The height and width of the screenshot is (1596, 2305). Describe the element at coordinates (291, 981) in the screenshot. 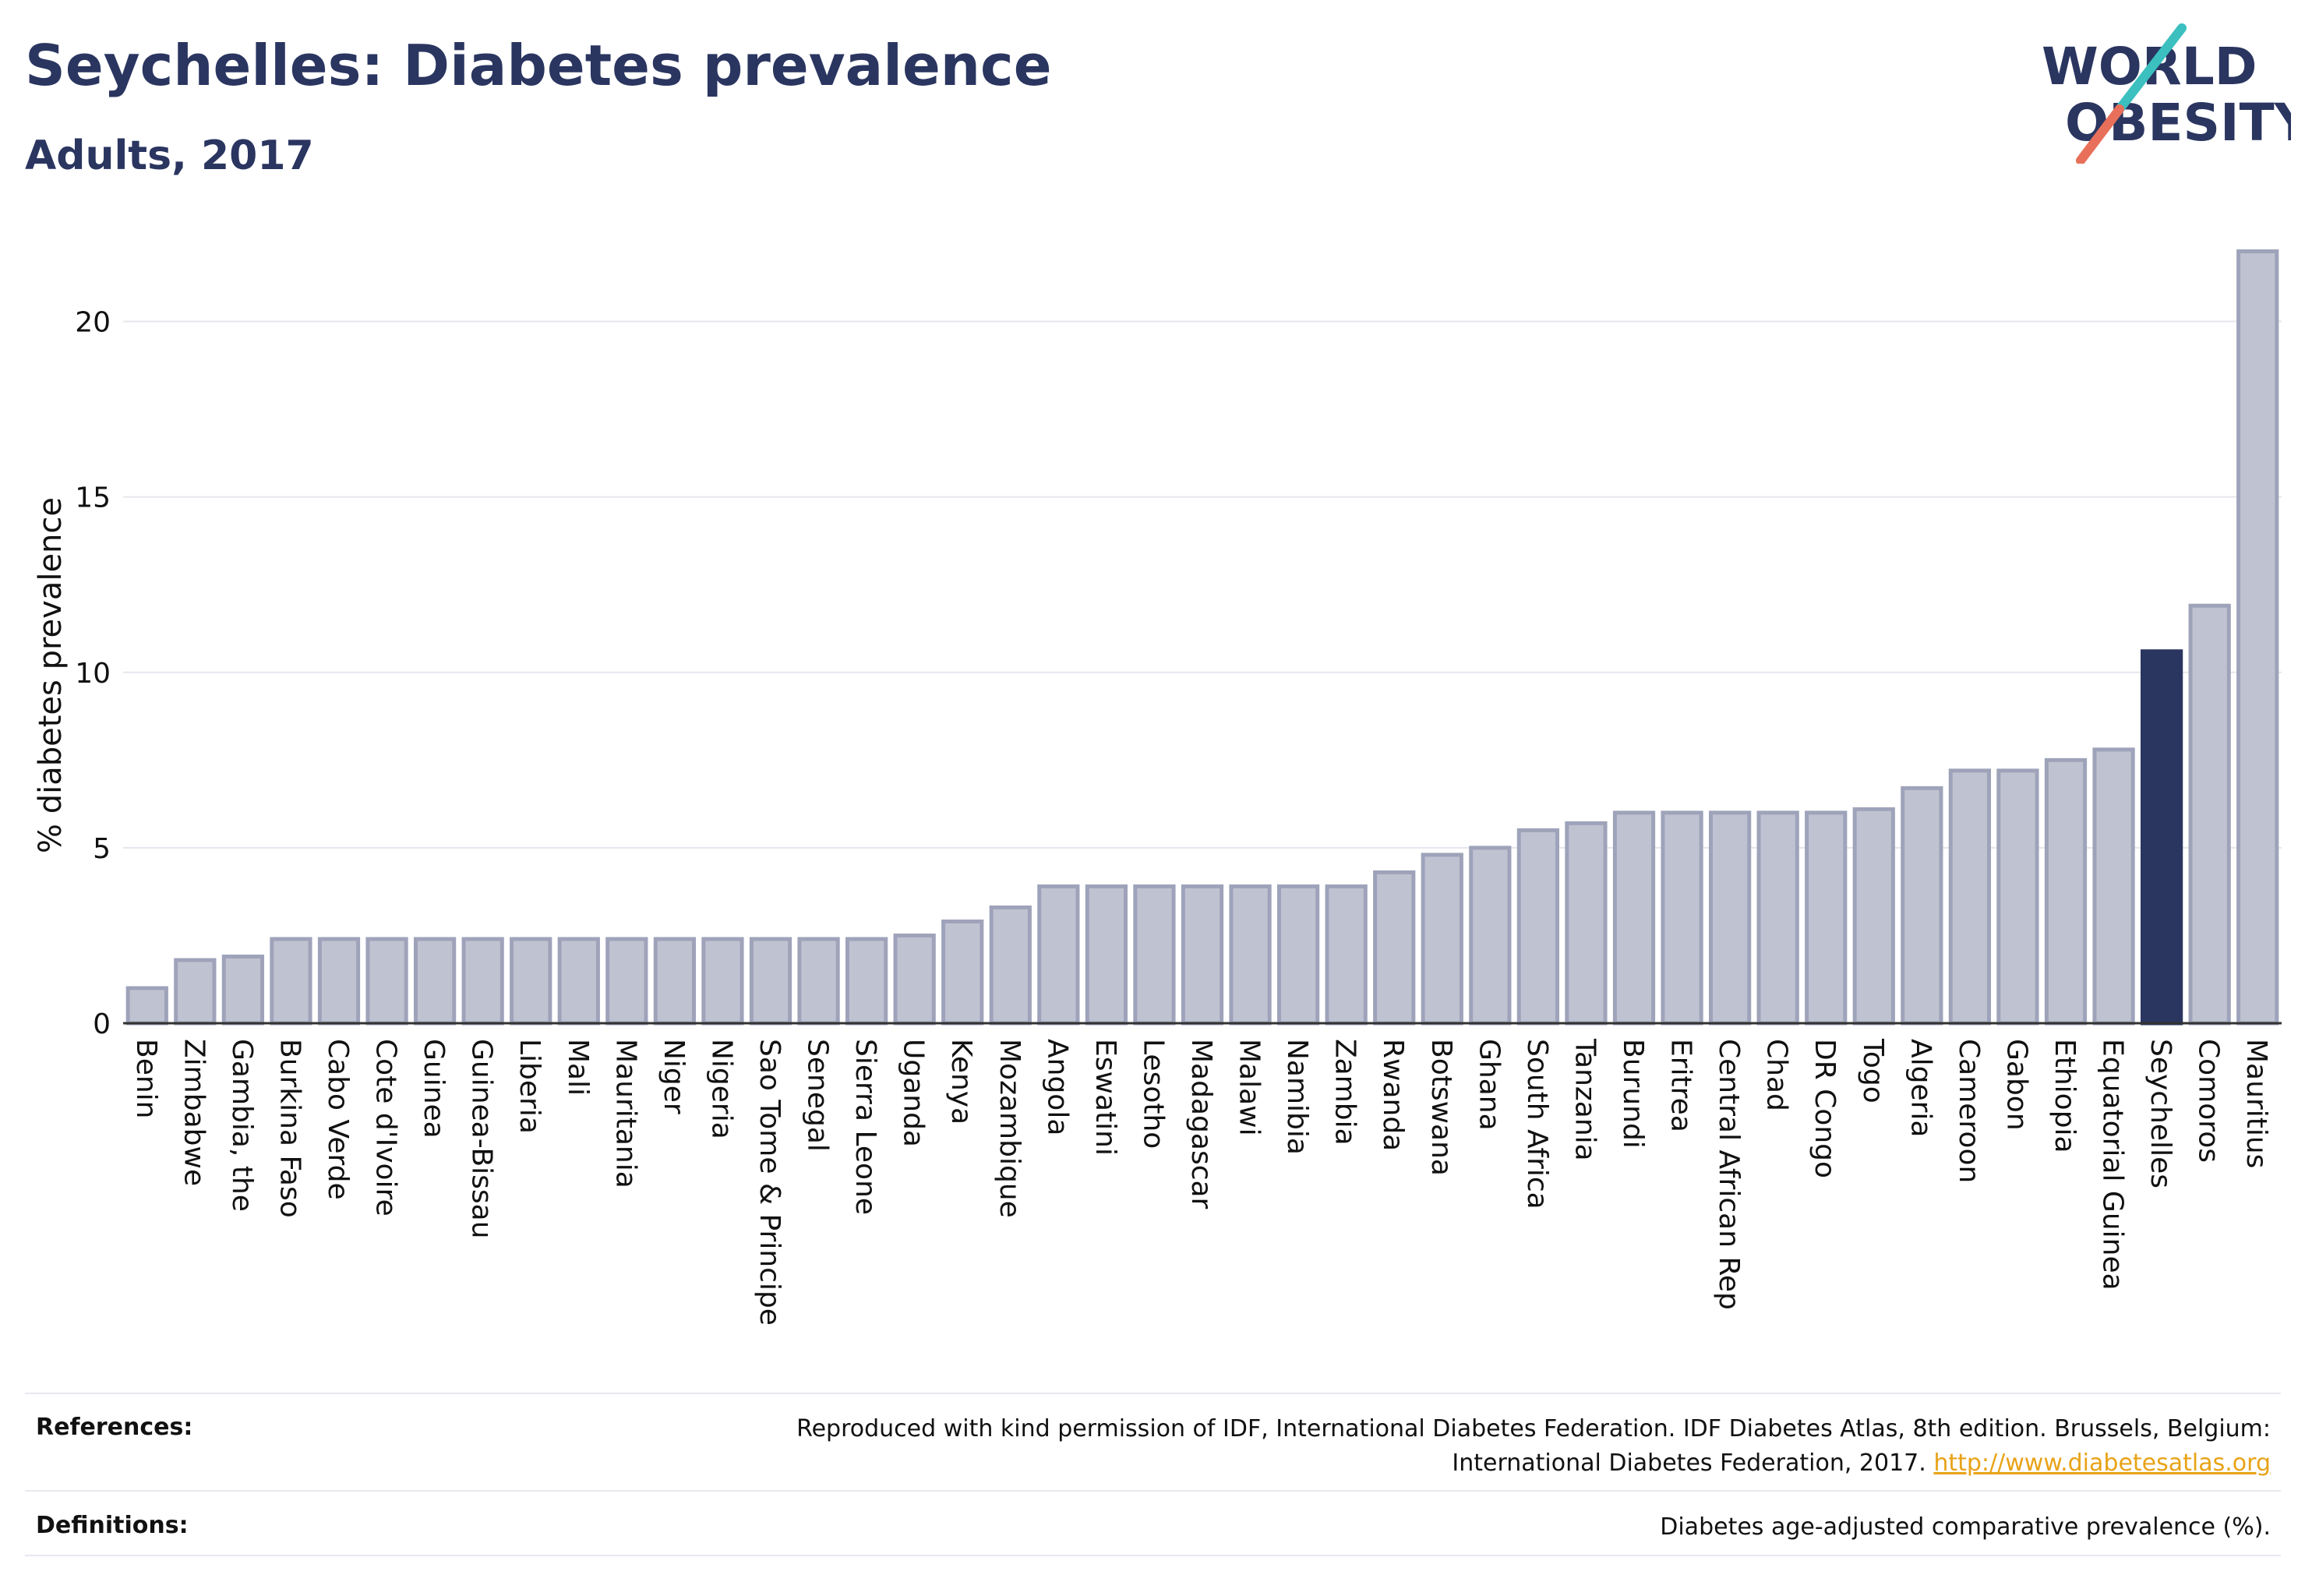

I see `bar-burkina-faso` at that location.